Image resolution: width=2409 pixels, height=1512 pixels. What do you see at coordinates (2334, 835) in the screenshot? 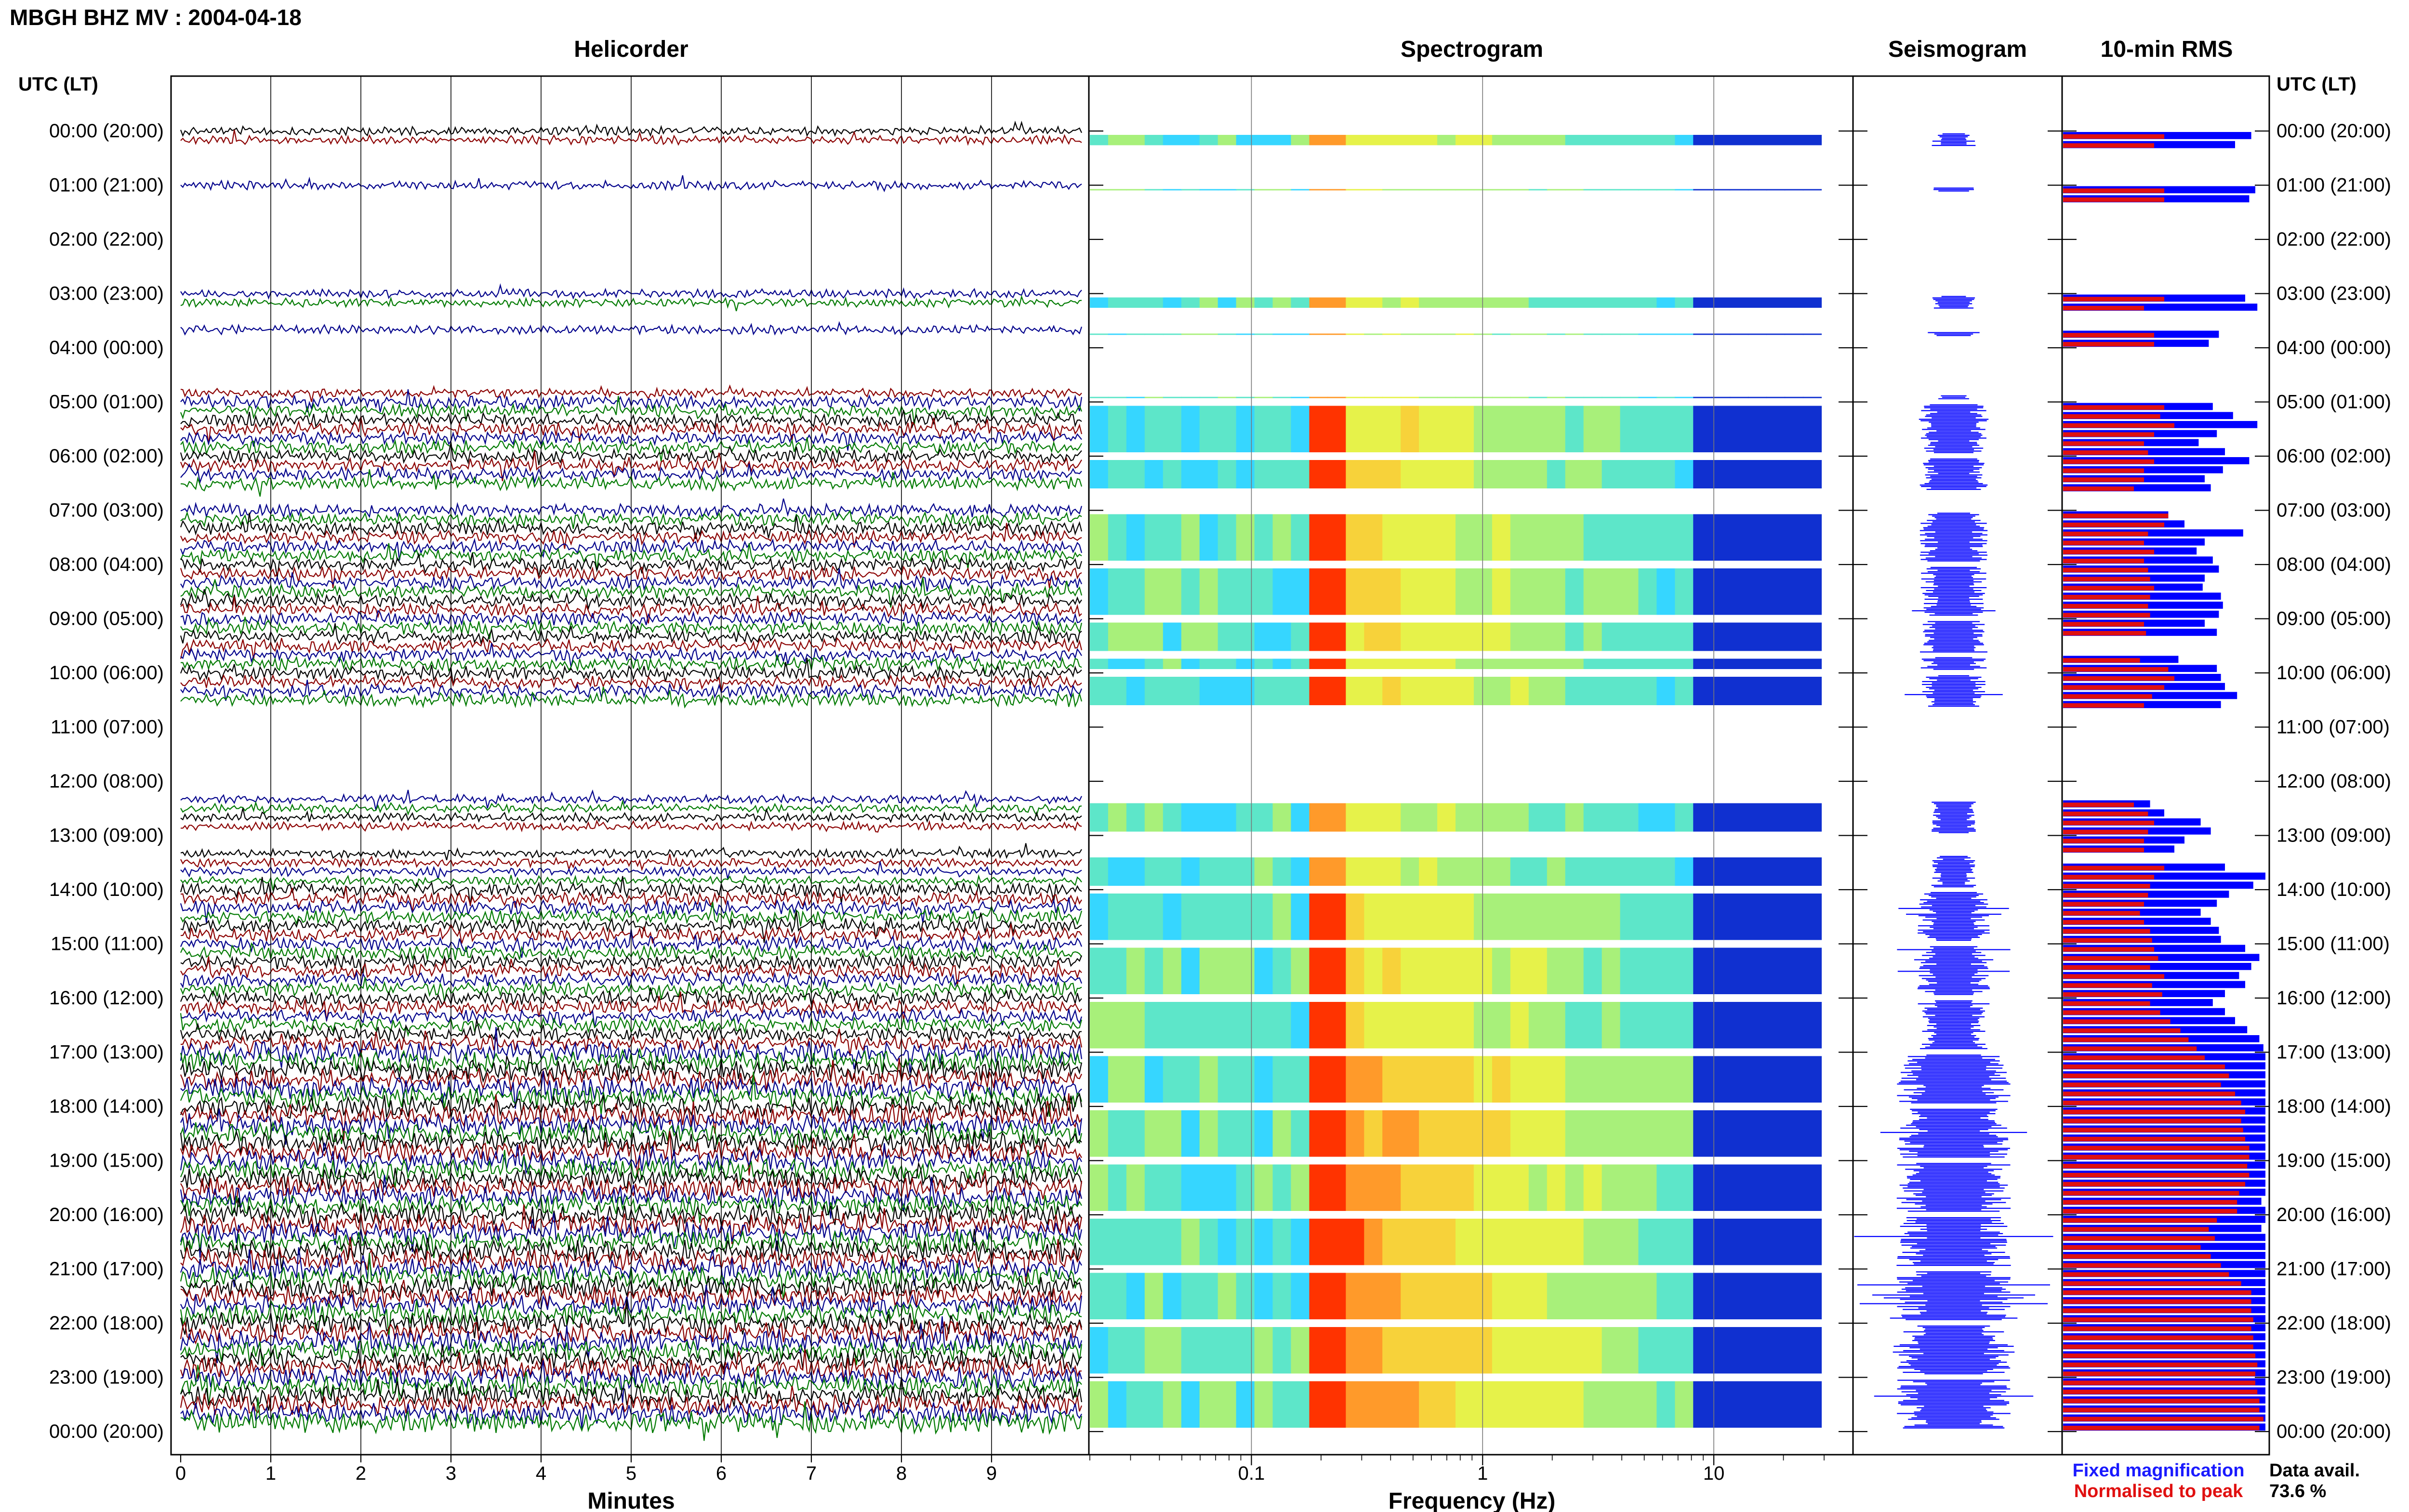
I see `time-label-right: 13:00 (09:00)` at bounding box center [2334, 835].